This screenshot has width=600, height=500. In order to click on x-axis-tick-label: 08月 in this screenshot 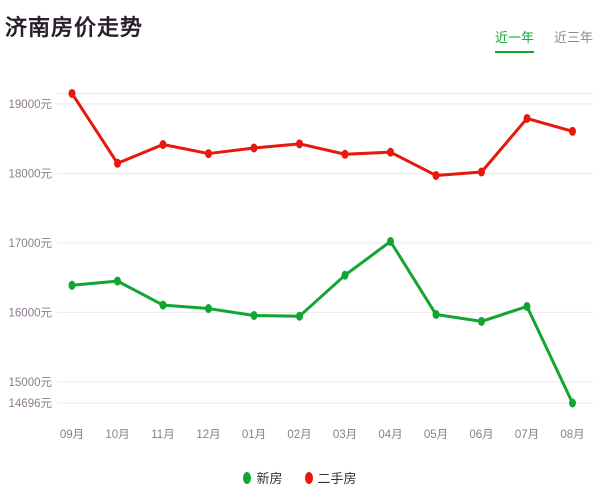, I will do `click(572, 435)`.